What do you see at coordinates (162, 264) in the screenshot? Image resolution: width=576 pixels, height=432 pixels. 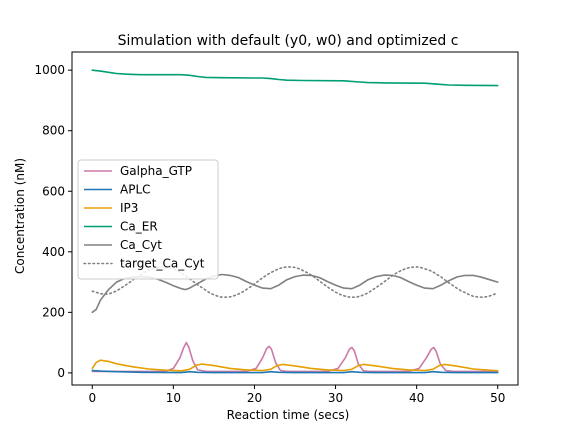 I see `legend-label-target-ca-cyt: target_Ca_Cyt` at bounding box center [162, 264].